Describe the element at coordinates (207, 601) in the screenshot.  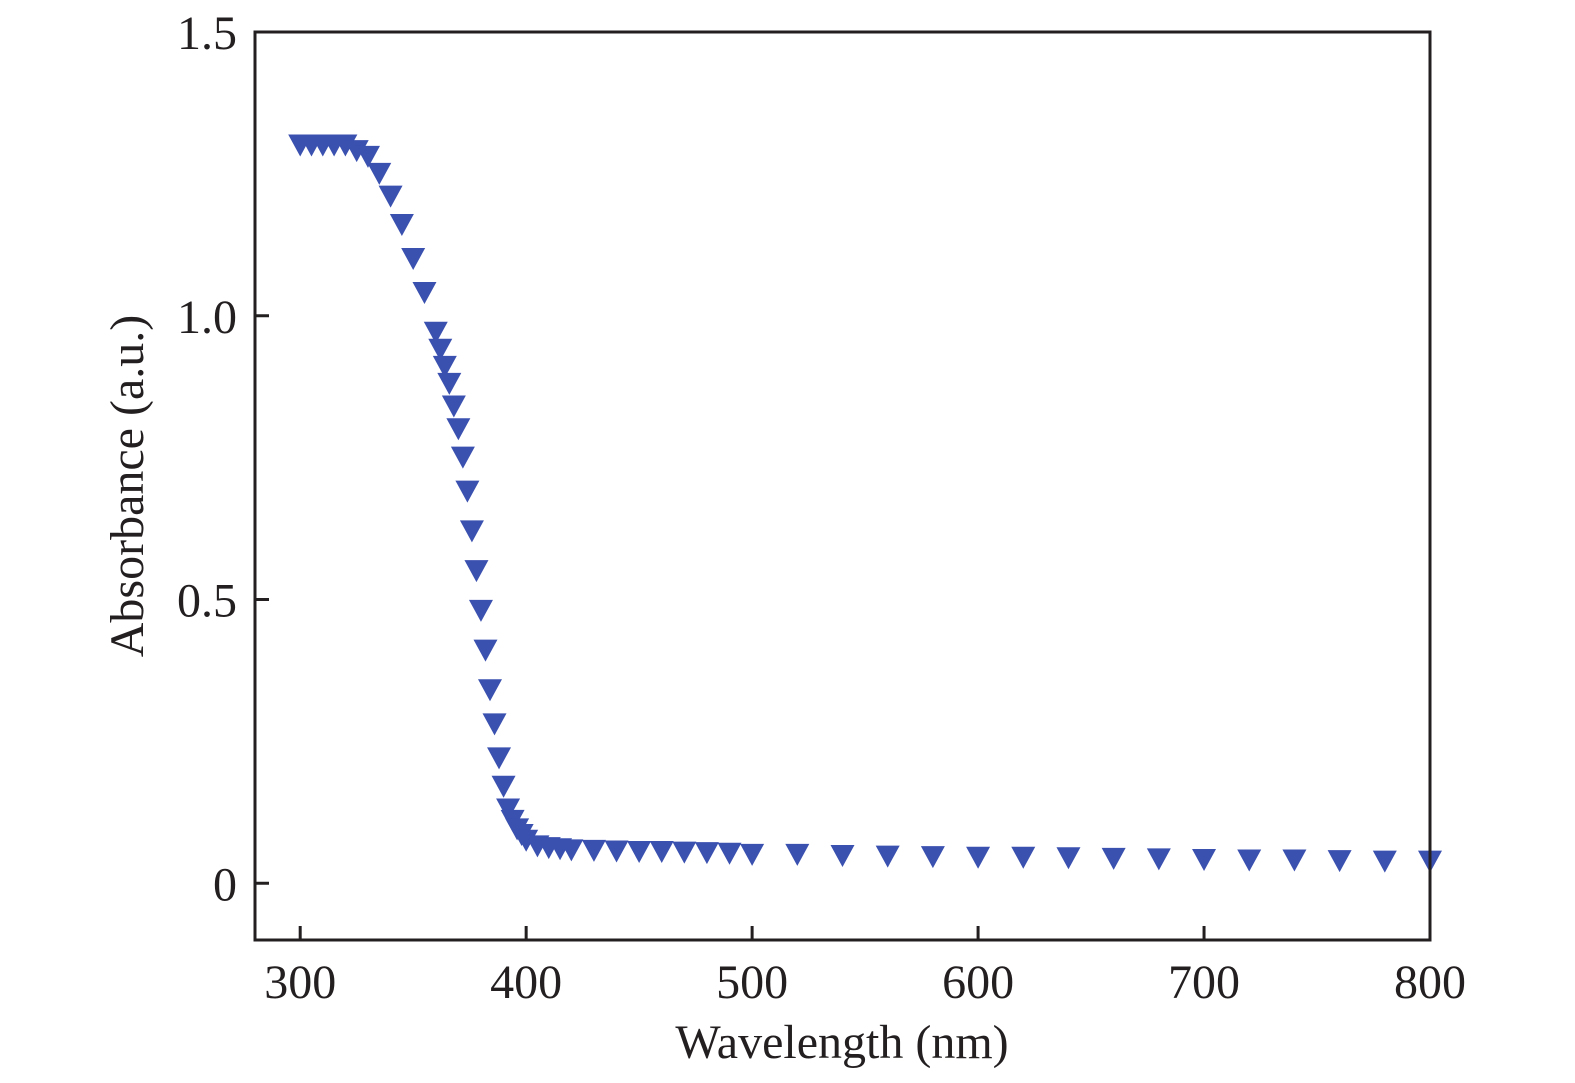
I see `y-tick-label: 0.5` at that location.